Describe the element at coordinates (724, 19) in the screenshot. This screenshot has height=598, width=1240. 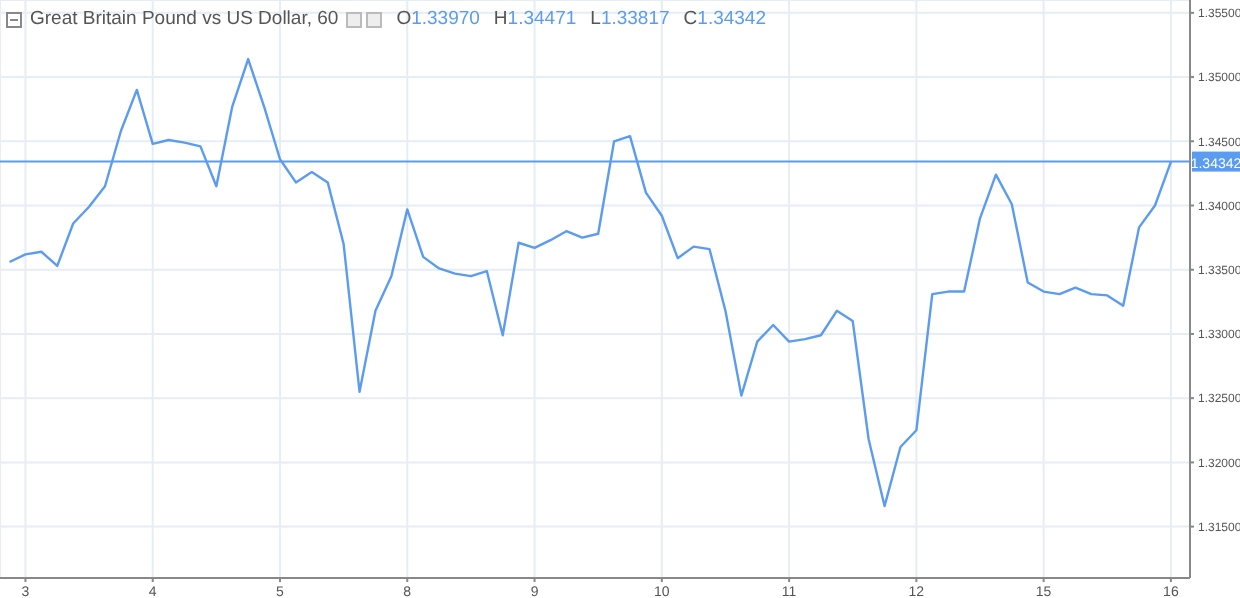
I see `annotation: C1.34342` at that location.